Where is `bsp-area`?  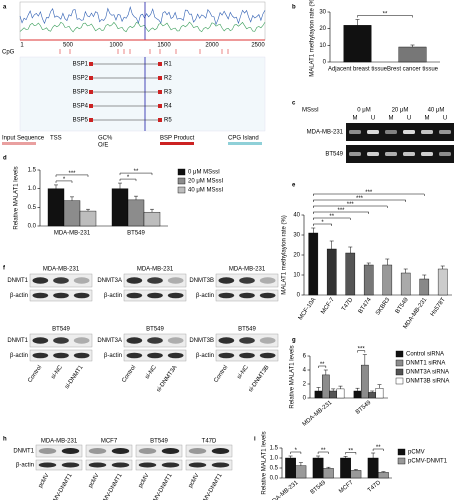 bsp-area is located at coordinates (142, 94).